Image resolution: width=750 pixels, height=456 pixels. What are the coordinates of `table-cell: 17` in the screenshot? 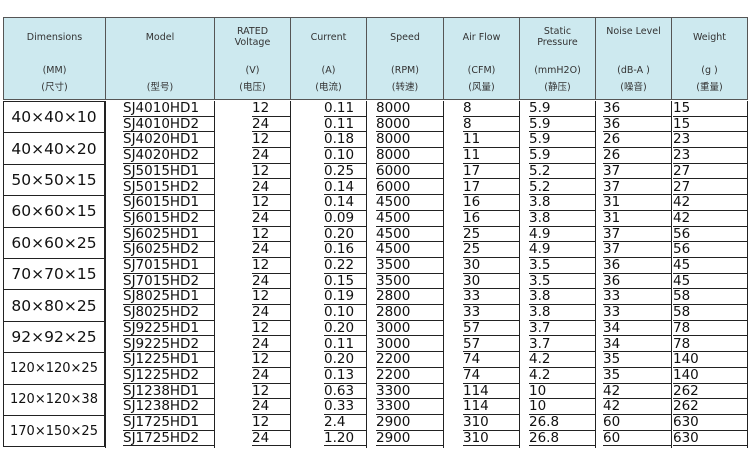 It's located at (491, 188).